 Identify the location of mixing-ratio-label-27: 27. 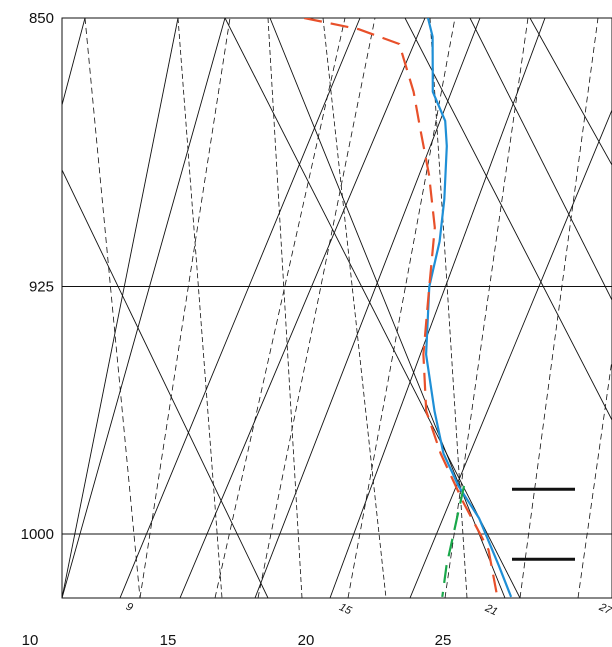
(604, 609).